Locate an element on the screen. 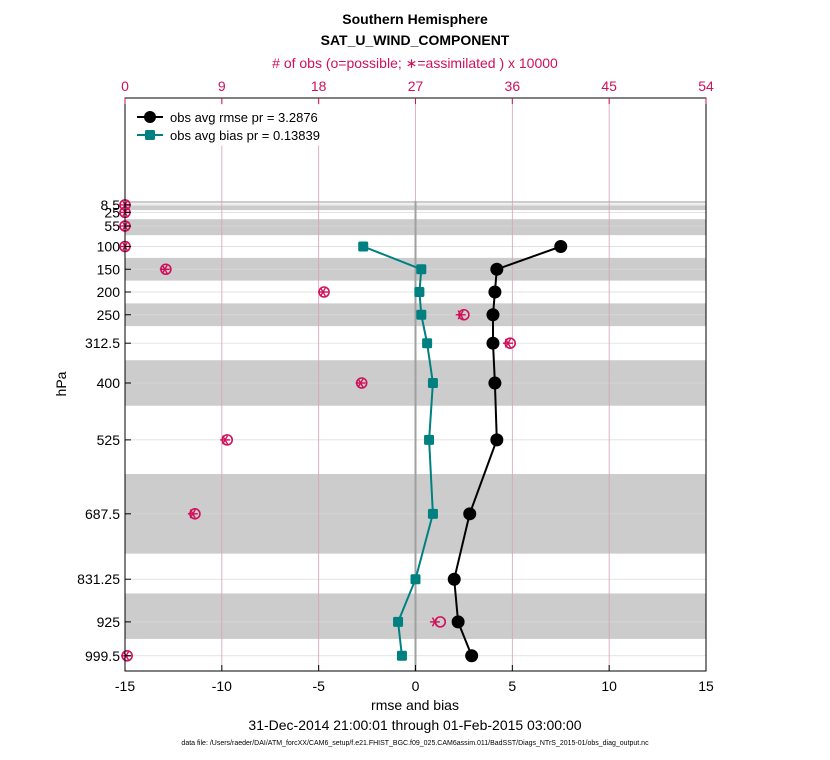  y-tick-label: 150 is located at coordinates (109, 269).